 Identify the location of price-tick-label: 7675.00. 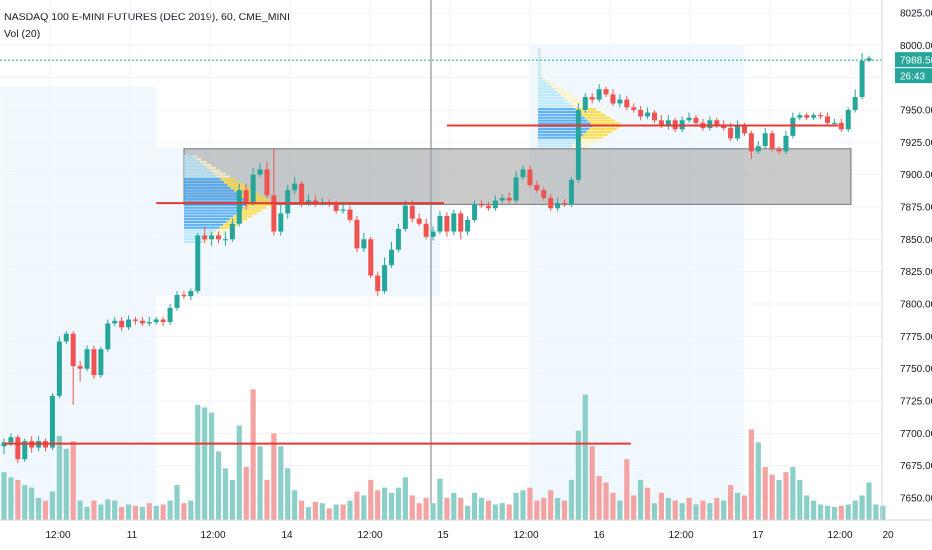
(916, 466).